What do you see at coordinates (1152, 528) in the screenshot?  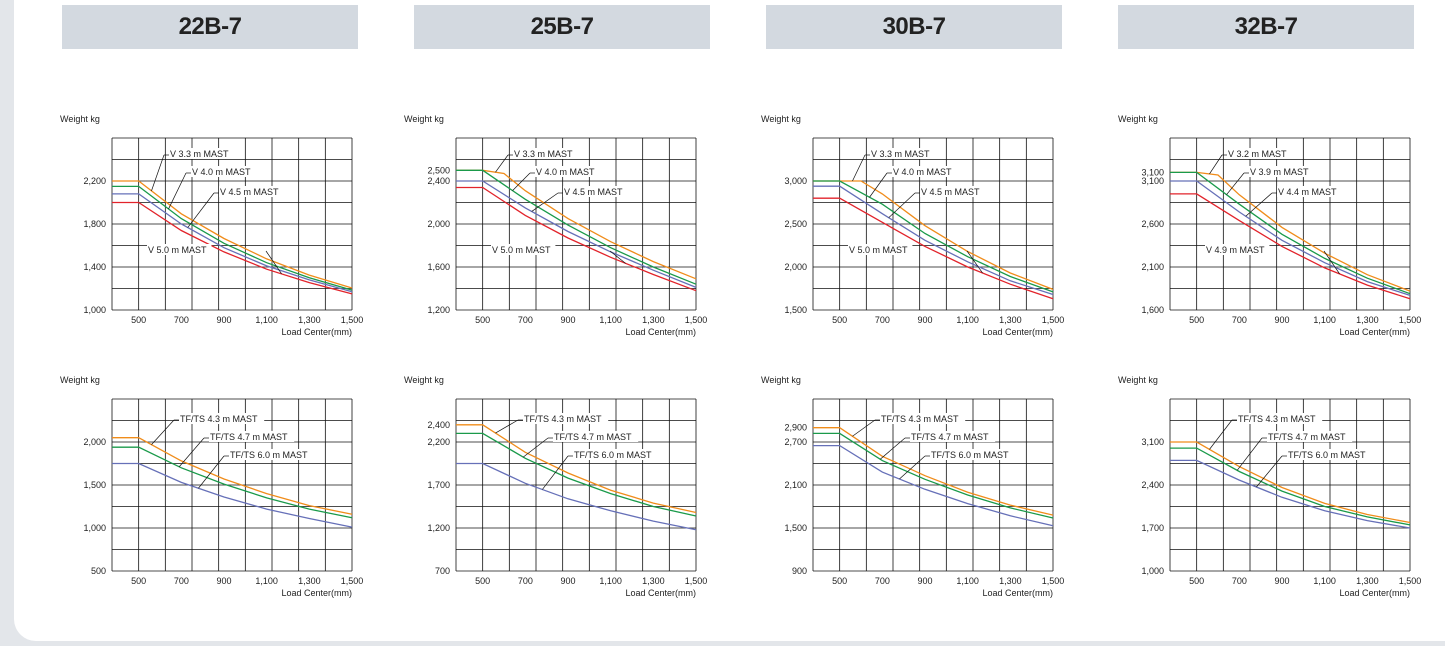 I see `y-tick-label: 1,700` at bounding box center [1152, 528].